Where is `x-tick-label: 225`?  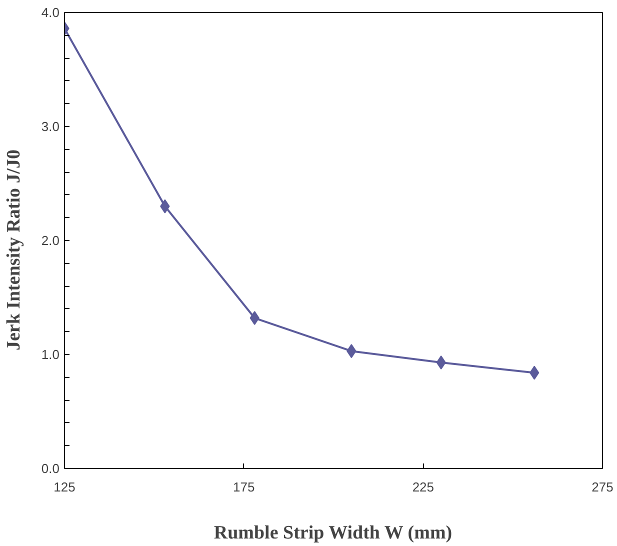
x-tick-label: 225 is located at coordinates (423, 487).